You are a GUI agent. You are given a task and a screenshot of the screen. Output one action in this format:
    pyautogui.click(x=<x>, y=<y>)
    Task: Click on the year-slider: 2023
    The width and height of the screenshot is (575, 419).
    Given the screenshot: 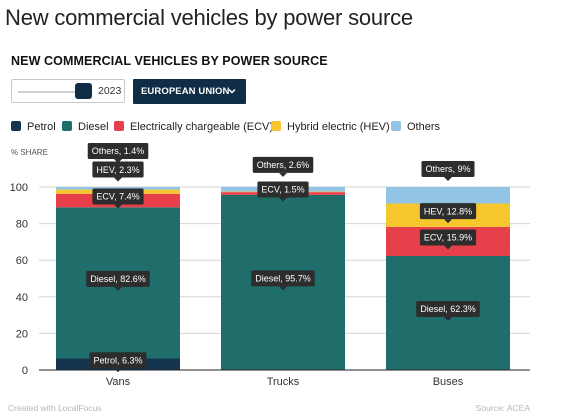 What is the action you would take?
    pyautogui.click(x=68, y=91)
    